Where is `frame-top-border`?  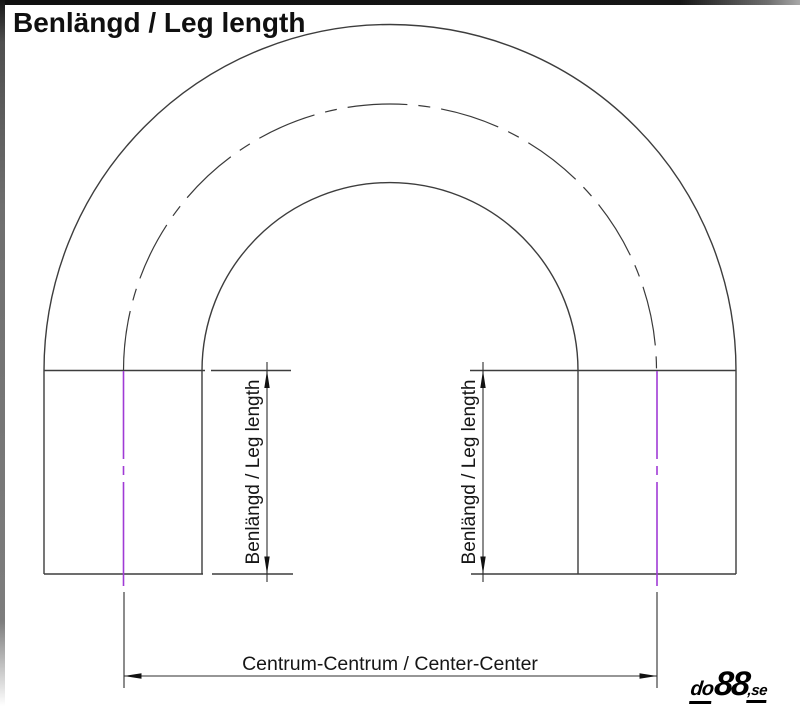
frame-top-border is located at coordinates (400, 2).